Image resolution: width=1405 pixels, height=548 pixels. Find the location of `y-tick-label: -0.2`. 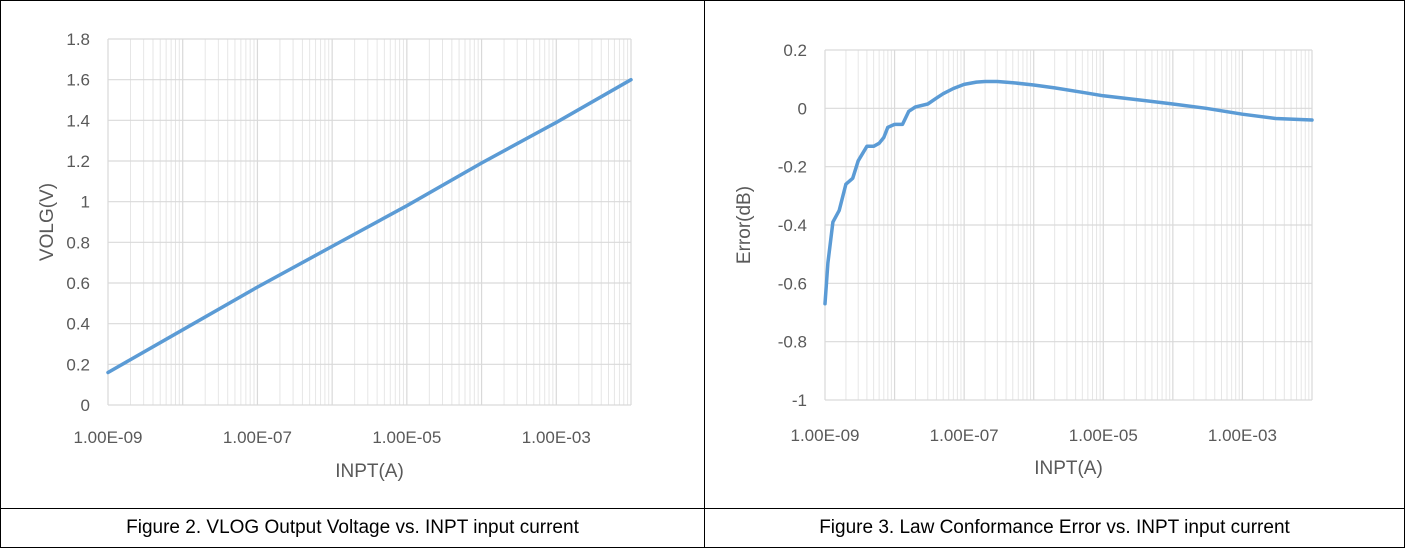

y-tick-label: -0.2 is located at coordinates (792, 167).